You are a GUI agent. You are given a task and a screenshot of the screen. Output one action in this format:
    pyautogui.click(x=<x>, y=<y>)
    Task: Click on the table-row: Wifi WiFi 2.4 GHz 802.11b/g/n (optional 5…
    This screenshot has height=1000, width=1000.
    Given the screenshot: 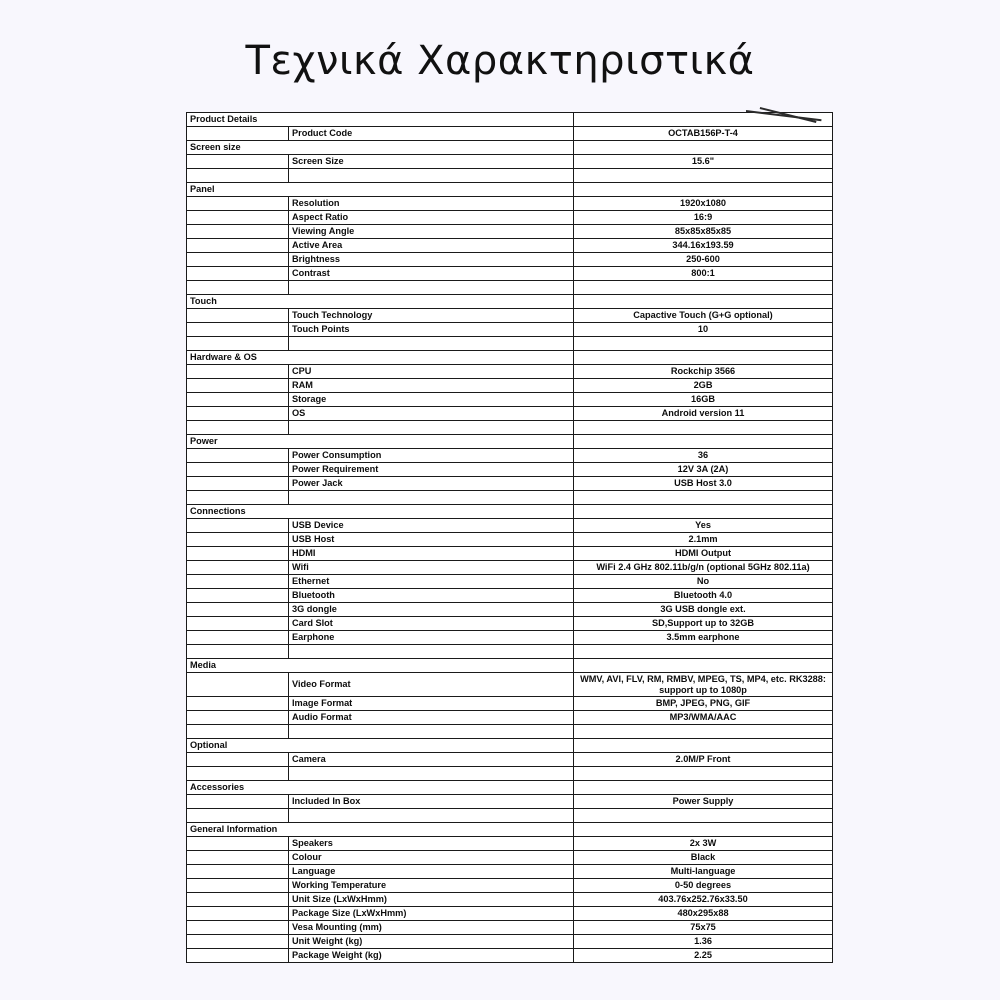 What is the action you would take?
    pyautogui.click(x=510, y=567)
    